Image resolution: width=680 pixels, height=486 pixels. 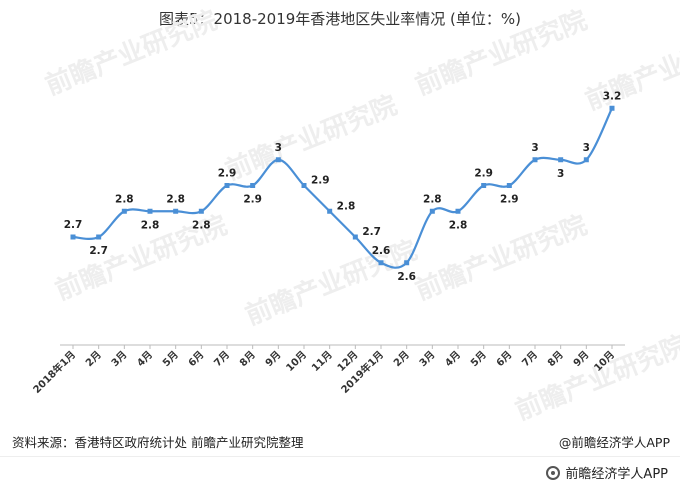 I want to click on data-label-20: 3, so click(x=586, y=148).